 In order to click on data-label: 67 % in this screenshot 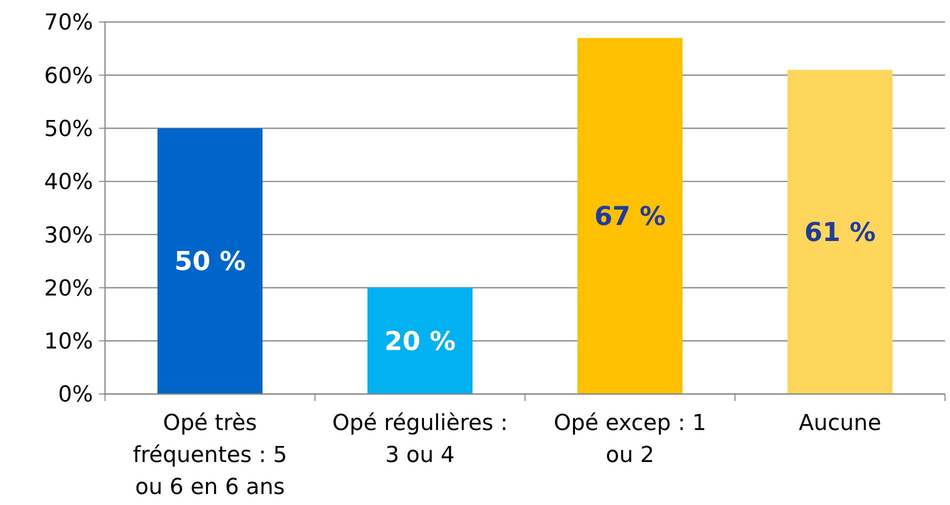, I will do `click(630, 217)`.